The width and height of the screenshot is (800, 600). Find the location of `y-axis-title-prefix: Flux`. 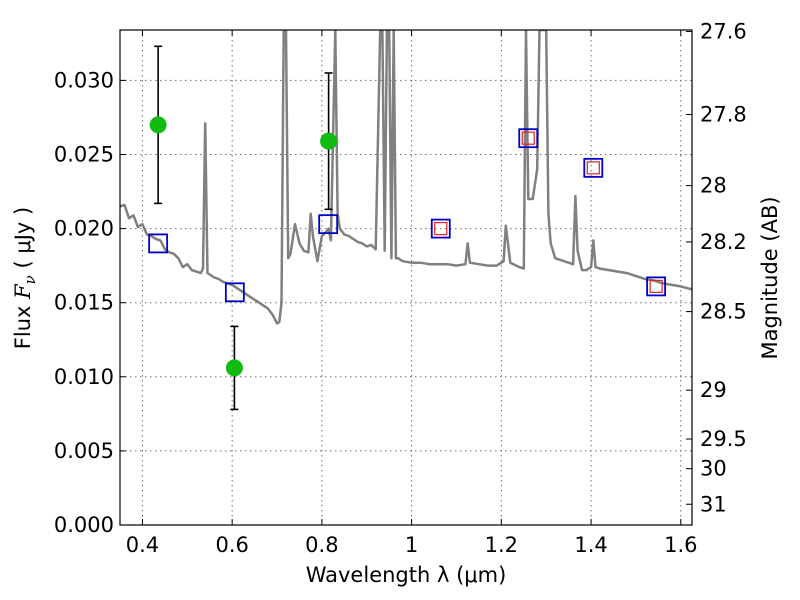

y-axis-title-prefix: Flux is located at coordinates (23, 324).